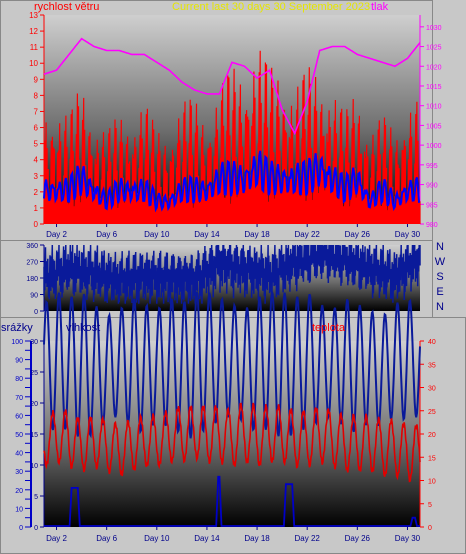 The height and width of the screenshot is (554, 466). I want to click on wind-y-tick-label: 5, so click(36, 144).